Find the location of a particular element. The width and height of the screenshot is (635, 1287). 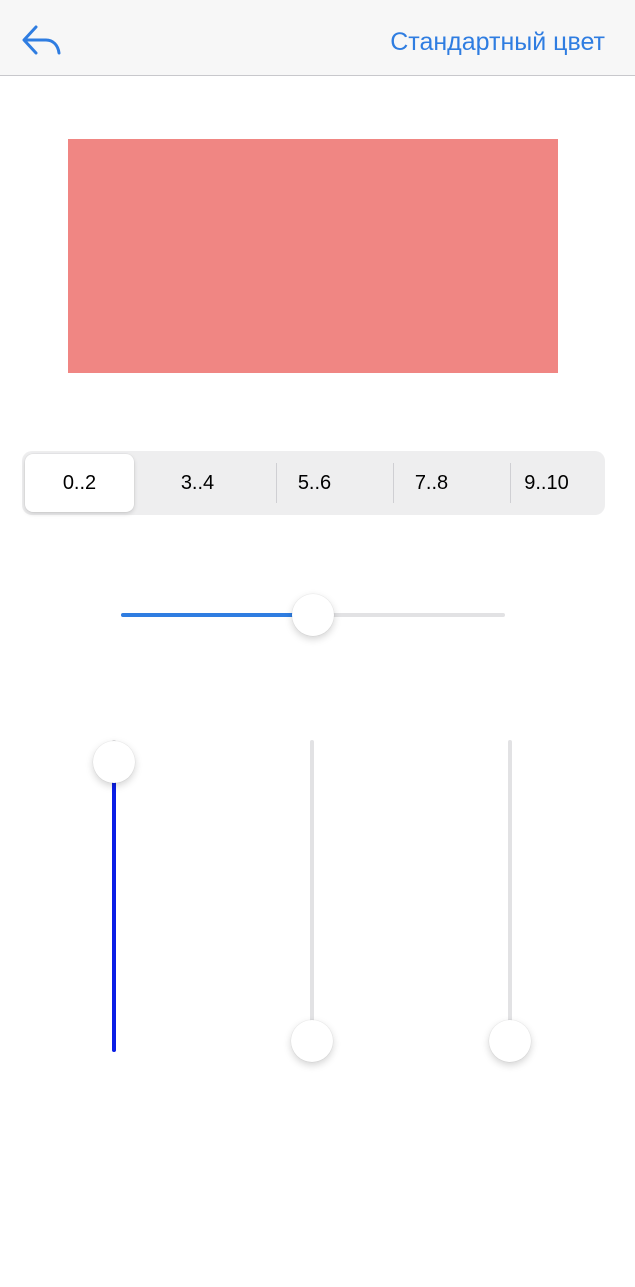

segment-5-6: 5..6 is located at coordinates (314, 482).